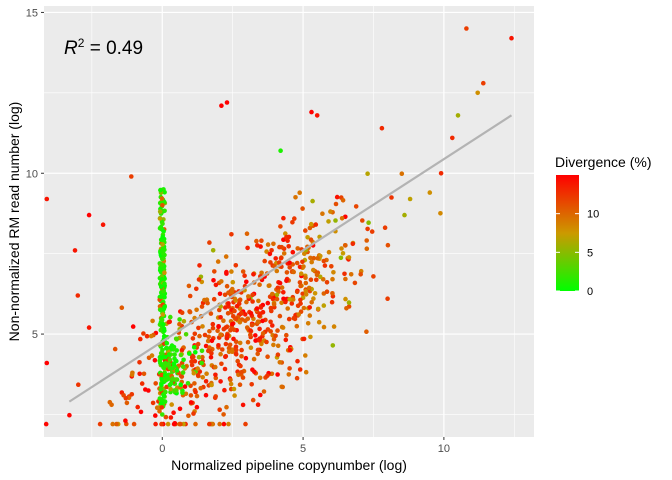 This screenshot has height=480, width=672. Describe the element at coordinates (567, 233) in the screenshot. I see `legend-colorbar` at that location.